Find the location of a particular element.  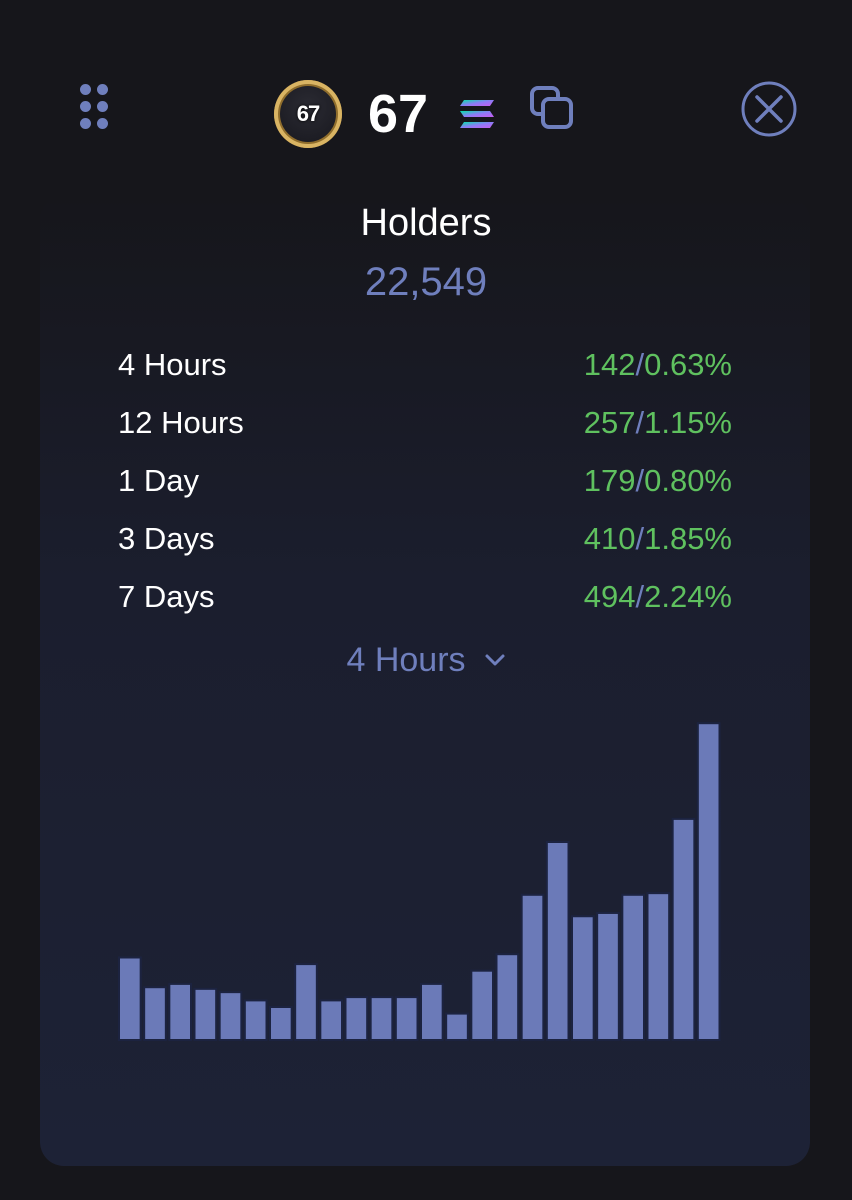

token-avatar: 67 is located at coordinates (308, 114).